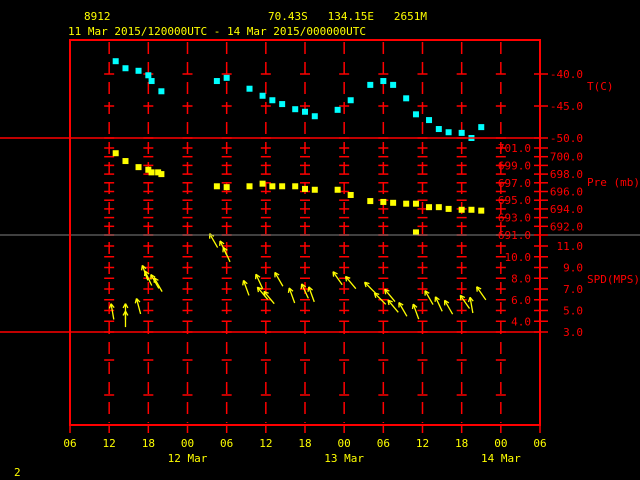 The image size is (640, 480). Describe the element at coordinates (566, 226) in the screenshot. I see `y-tick-label: 692.0` at that location.